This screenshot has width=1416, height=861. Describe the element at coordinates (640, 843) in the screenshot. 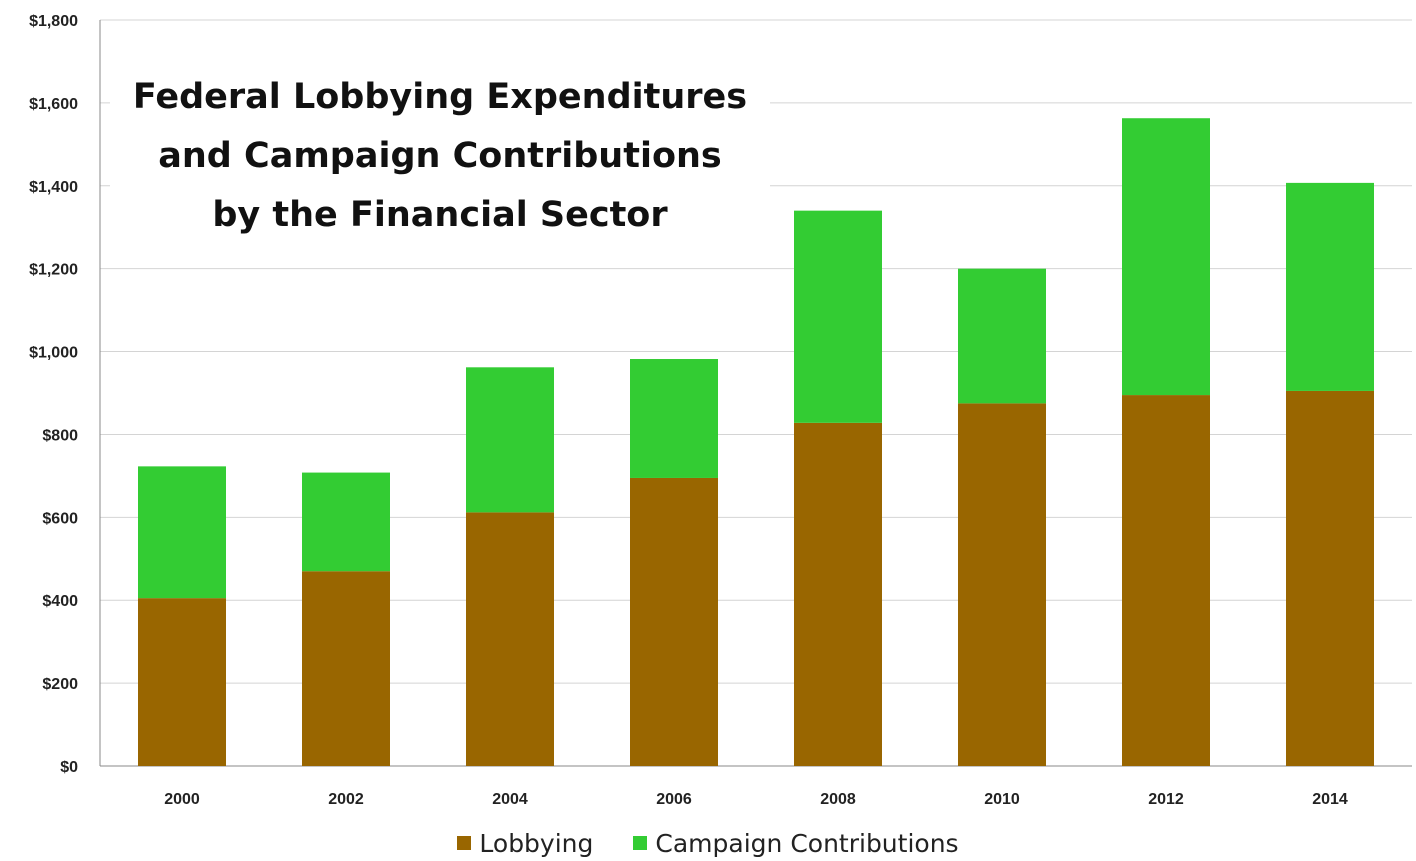

I see `legend-swatch-campaign-contributions` at that location.